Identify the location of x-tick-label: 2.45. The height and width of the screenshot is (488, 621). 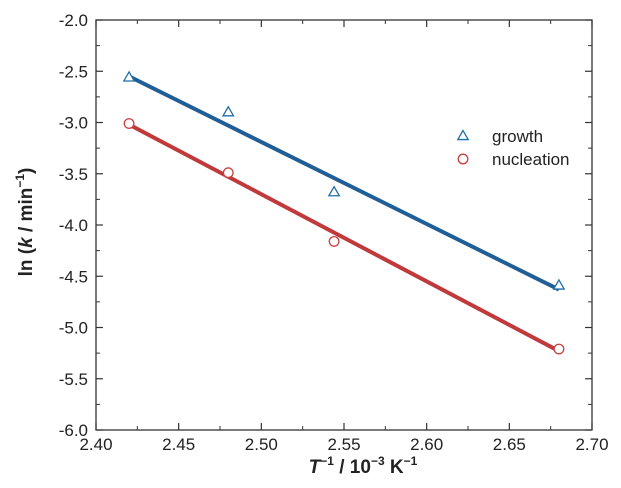
(178, 444).